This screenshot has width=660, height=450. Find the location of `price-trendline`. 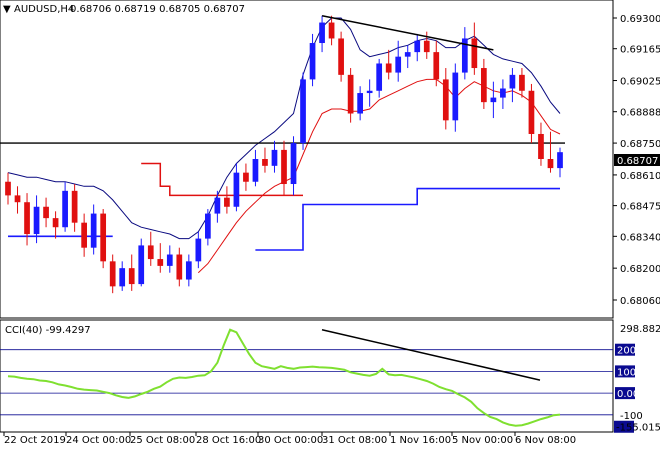

price-trendline is located at coordinates (407, 32).